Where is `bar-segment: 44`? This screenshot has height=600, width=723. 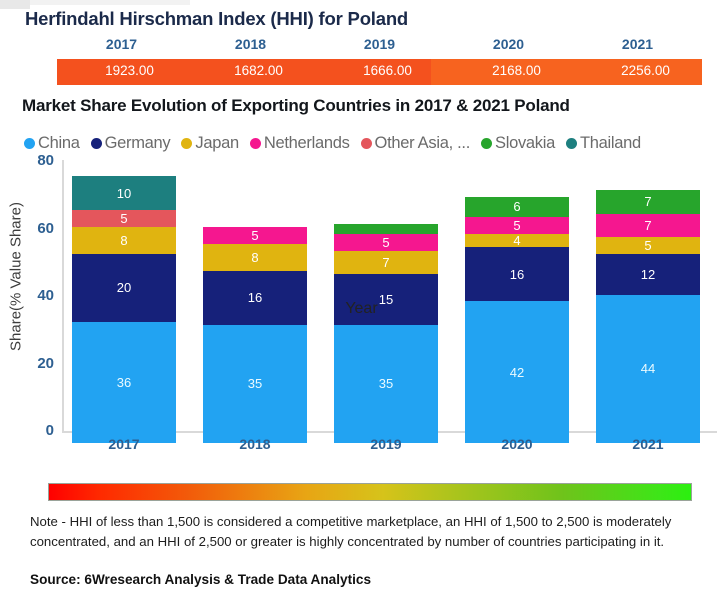
bar-segment: 44 is located at coordinates (648, 368).